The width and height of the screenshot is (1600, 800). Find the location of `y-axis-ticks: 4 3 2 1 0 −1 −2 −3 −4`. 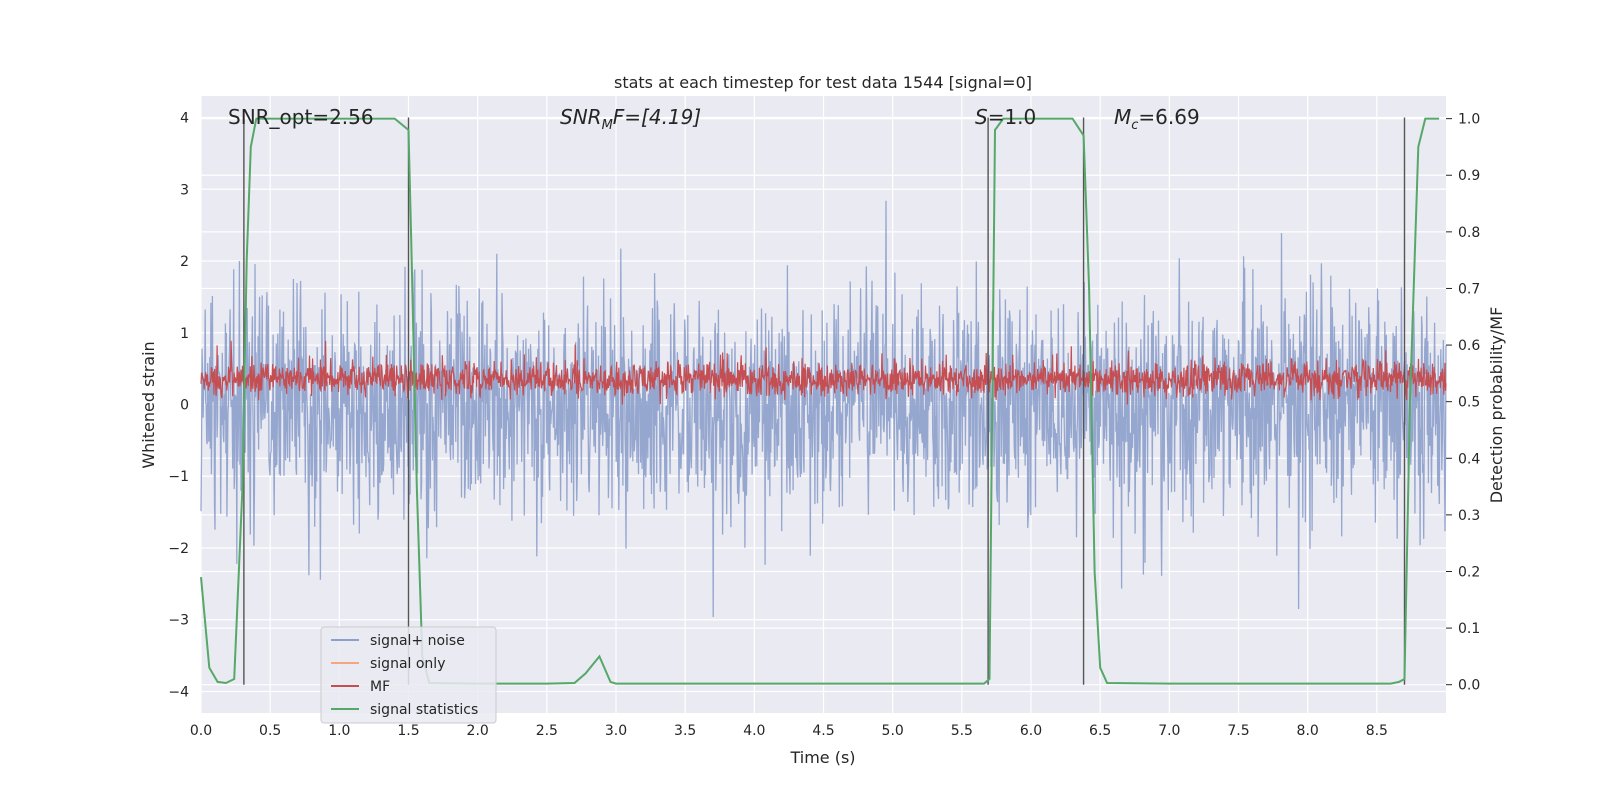

y-axis-ticks: 4 3 2 1 0 −1 −2 −3 −4 is located at coordinates (178, 406).